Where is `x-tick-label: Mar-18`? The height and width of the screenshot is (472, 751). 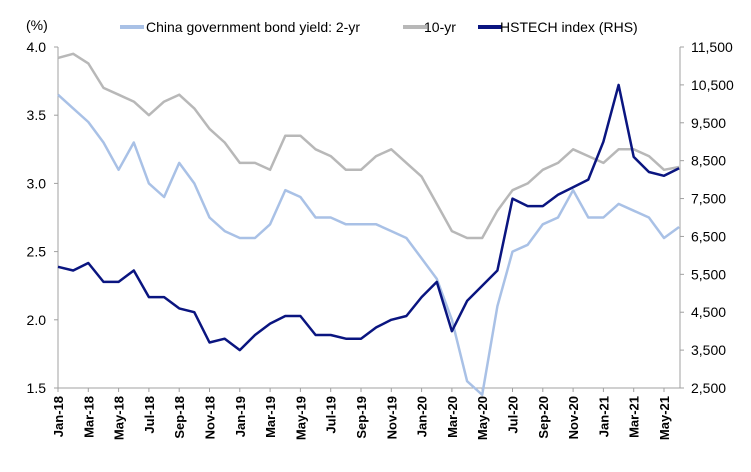 x-tick-label: Mar-18 is located at coordinates (88, 417).